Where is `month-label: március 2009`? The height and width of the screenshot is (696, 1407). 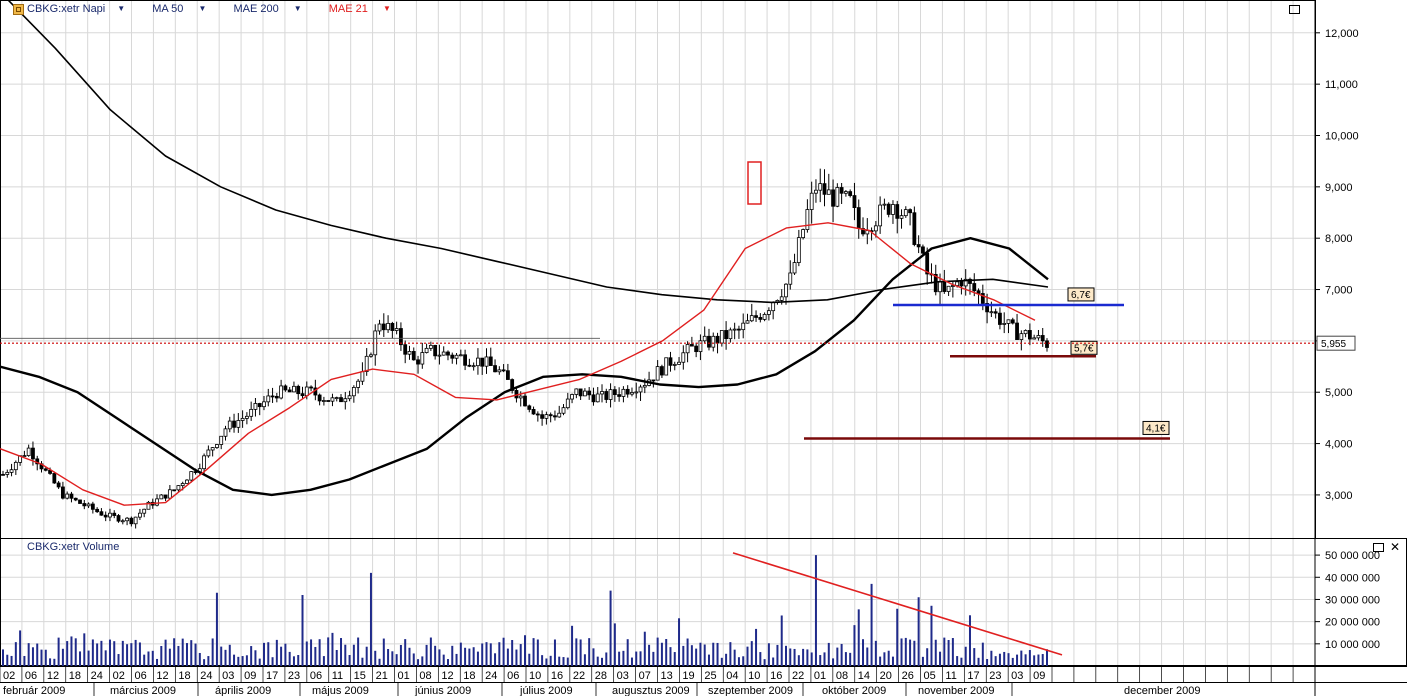
month-label: március 2009 is located at coordinates (143, 690).